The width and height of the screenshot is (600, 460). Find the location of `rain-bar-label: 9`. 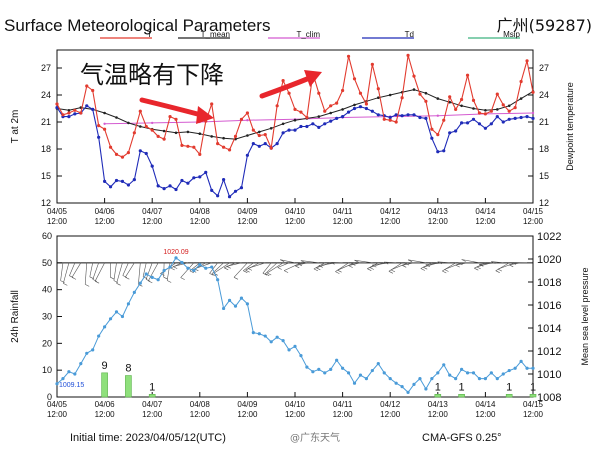

rain-bar-label: 9 is located at coordinates (105, 366).